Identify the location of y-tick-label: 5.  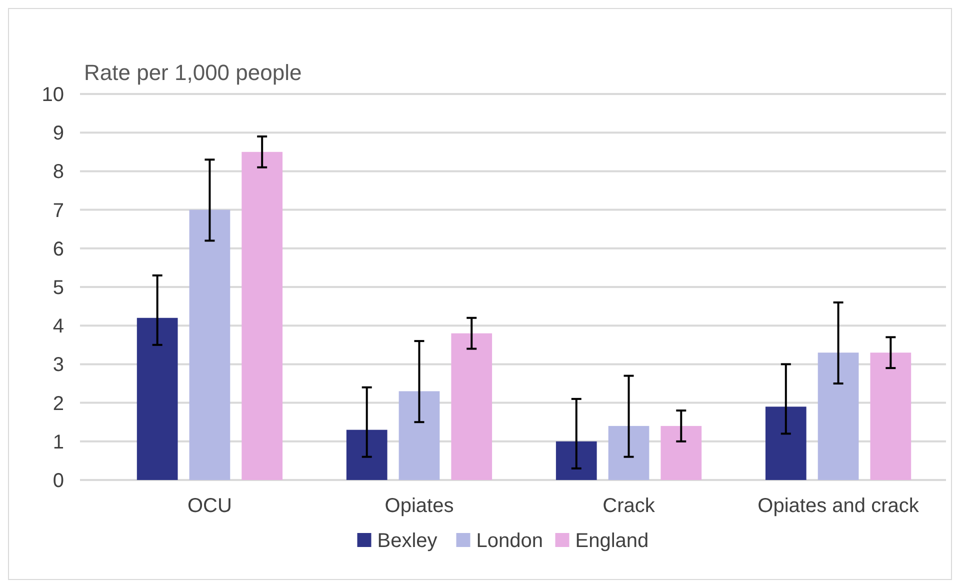
(58, 288).